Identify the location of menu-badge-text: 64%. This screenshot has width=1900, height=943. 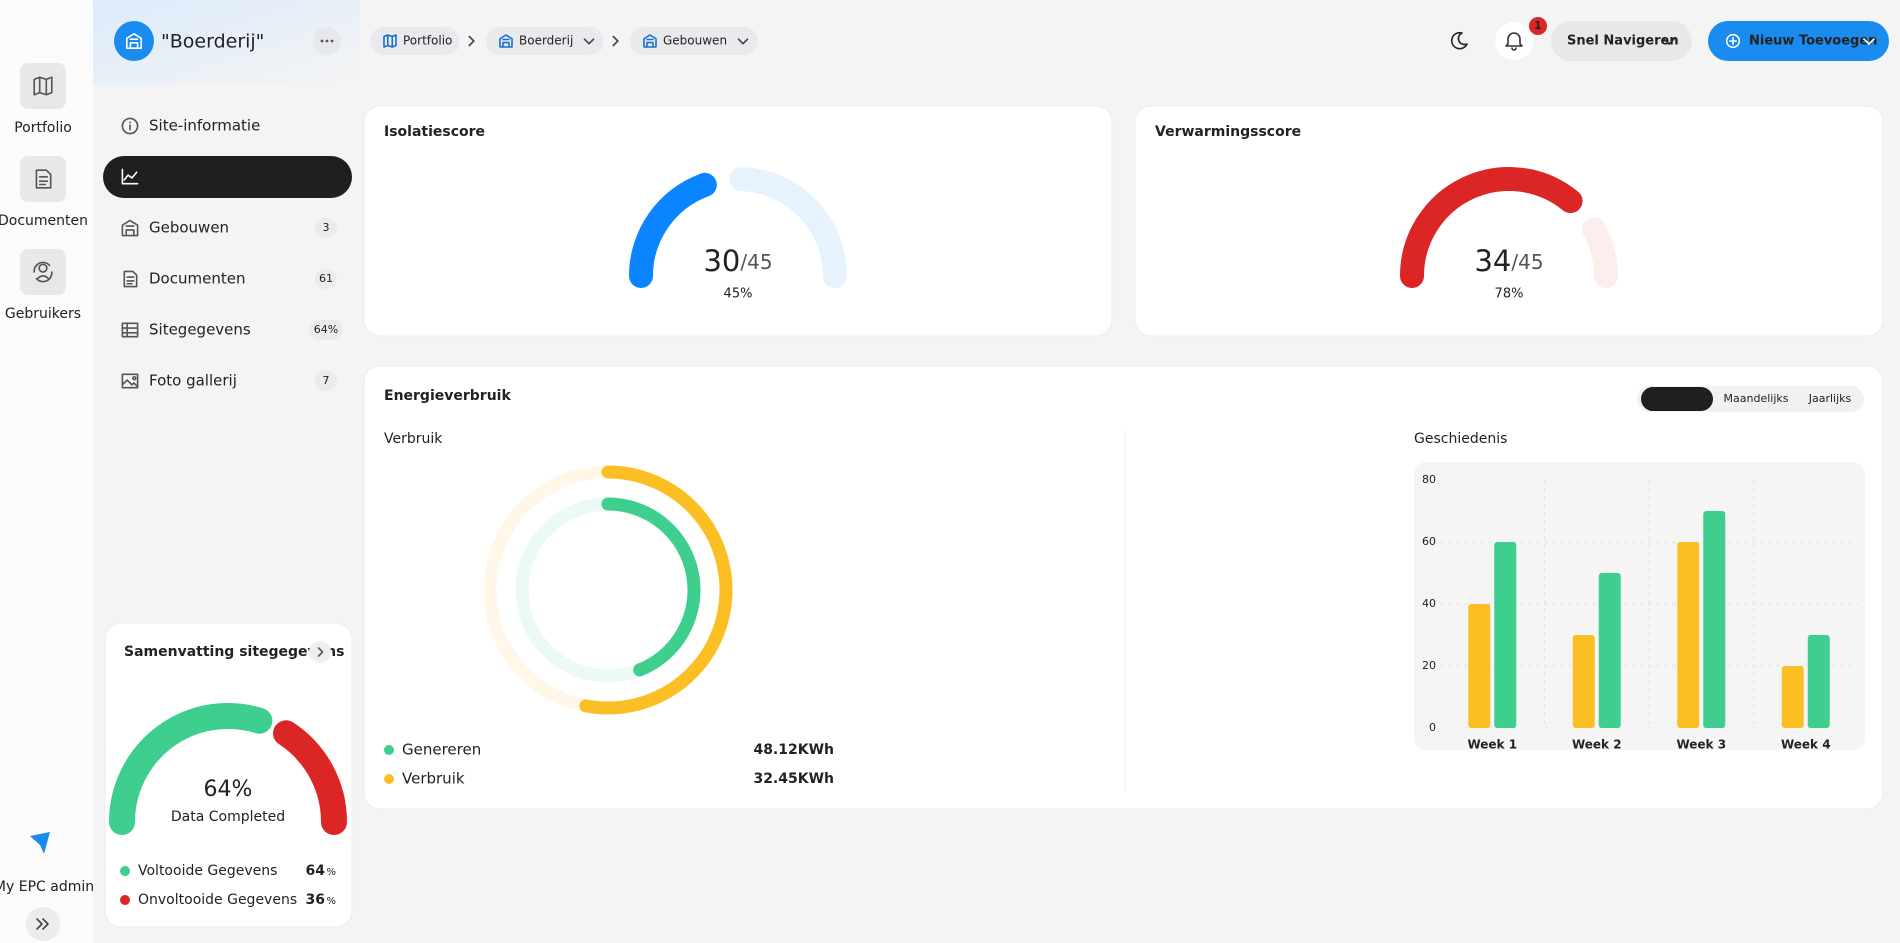
(326, 329).